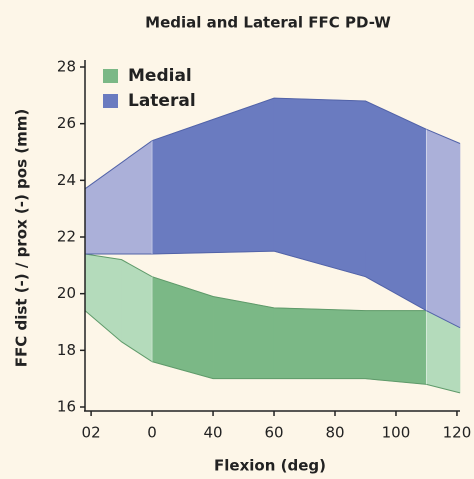  What do you see at coordinates (66, 293) in the screenshot?
I see `y-tick-label: 20` at bounding box center [66, 293].